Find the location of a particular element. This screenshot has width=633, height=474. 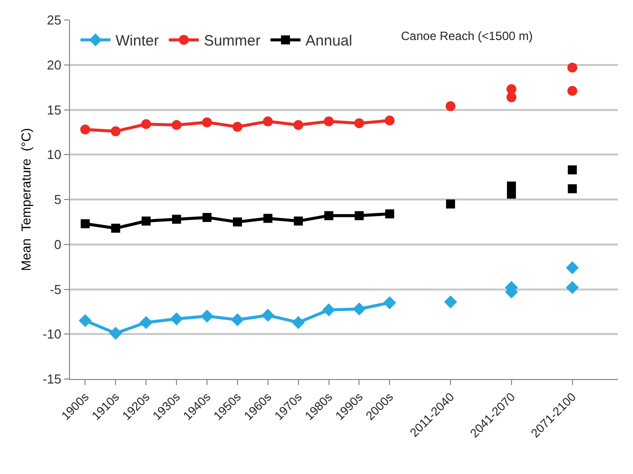

legend-label: Winter is located at coordinates (137, 41).